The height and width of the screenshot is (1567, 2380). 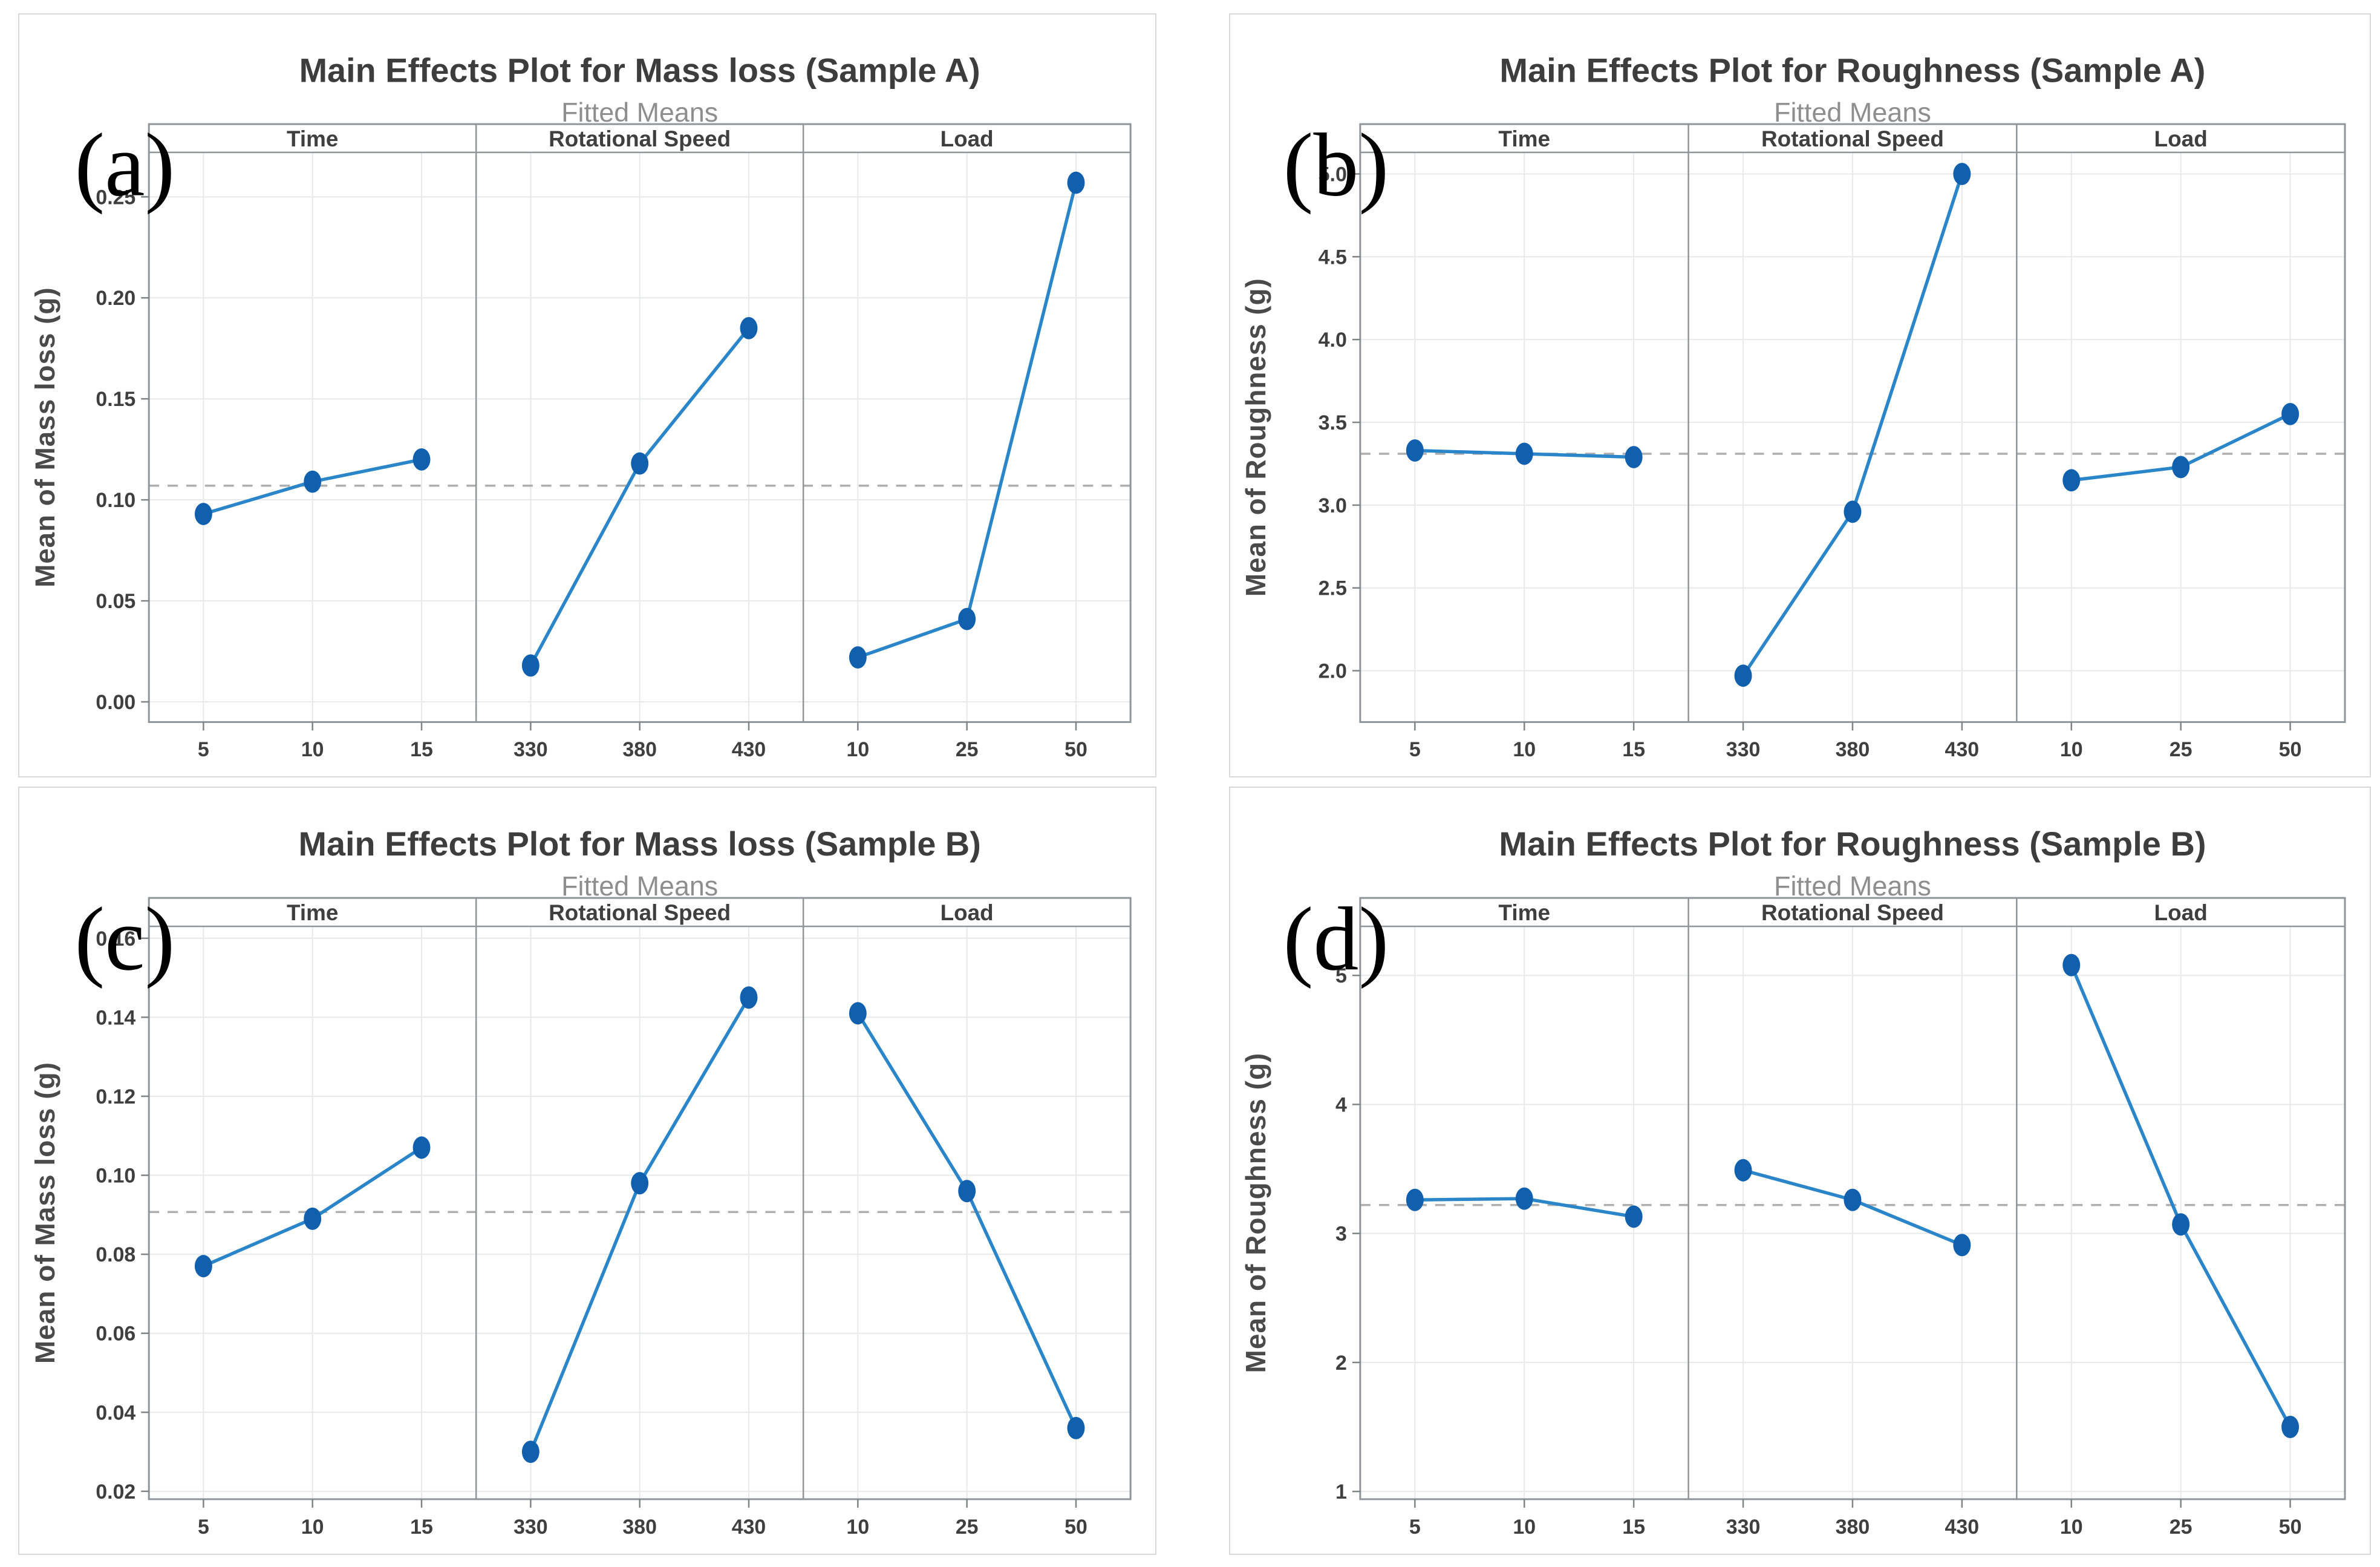 I want to click on subfigure-label: (d), so click(x=1336, y=939).